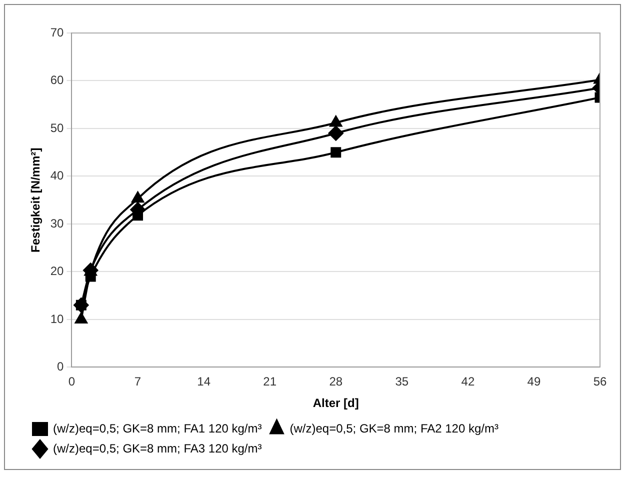 The width and height of the screenshot is (629, 477). Describe the element at coordinates (335, 403) in the screenshot. I see `x-axis-title: Alter [d]` at that location.